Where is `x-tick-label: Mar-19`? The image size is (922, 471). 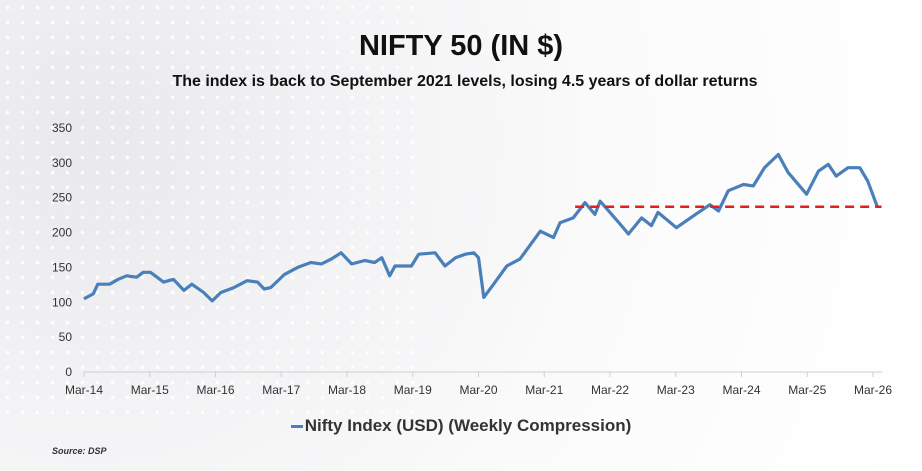
x-tick-label: Mar-19 is located at coordinates (413, 390).